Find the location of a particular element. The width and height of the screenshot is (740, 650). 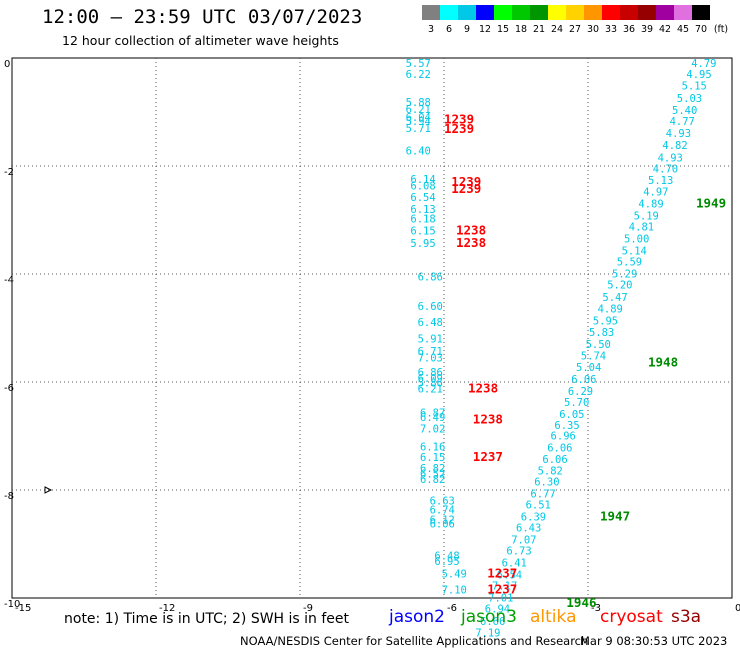

swh-value: 6.86 is located at coordinates (430, 277).